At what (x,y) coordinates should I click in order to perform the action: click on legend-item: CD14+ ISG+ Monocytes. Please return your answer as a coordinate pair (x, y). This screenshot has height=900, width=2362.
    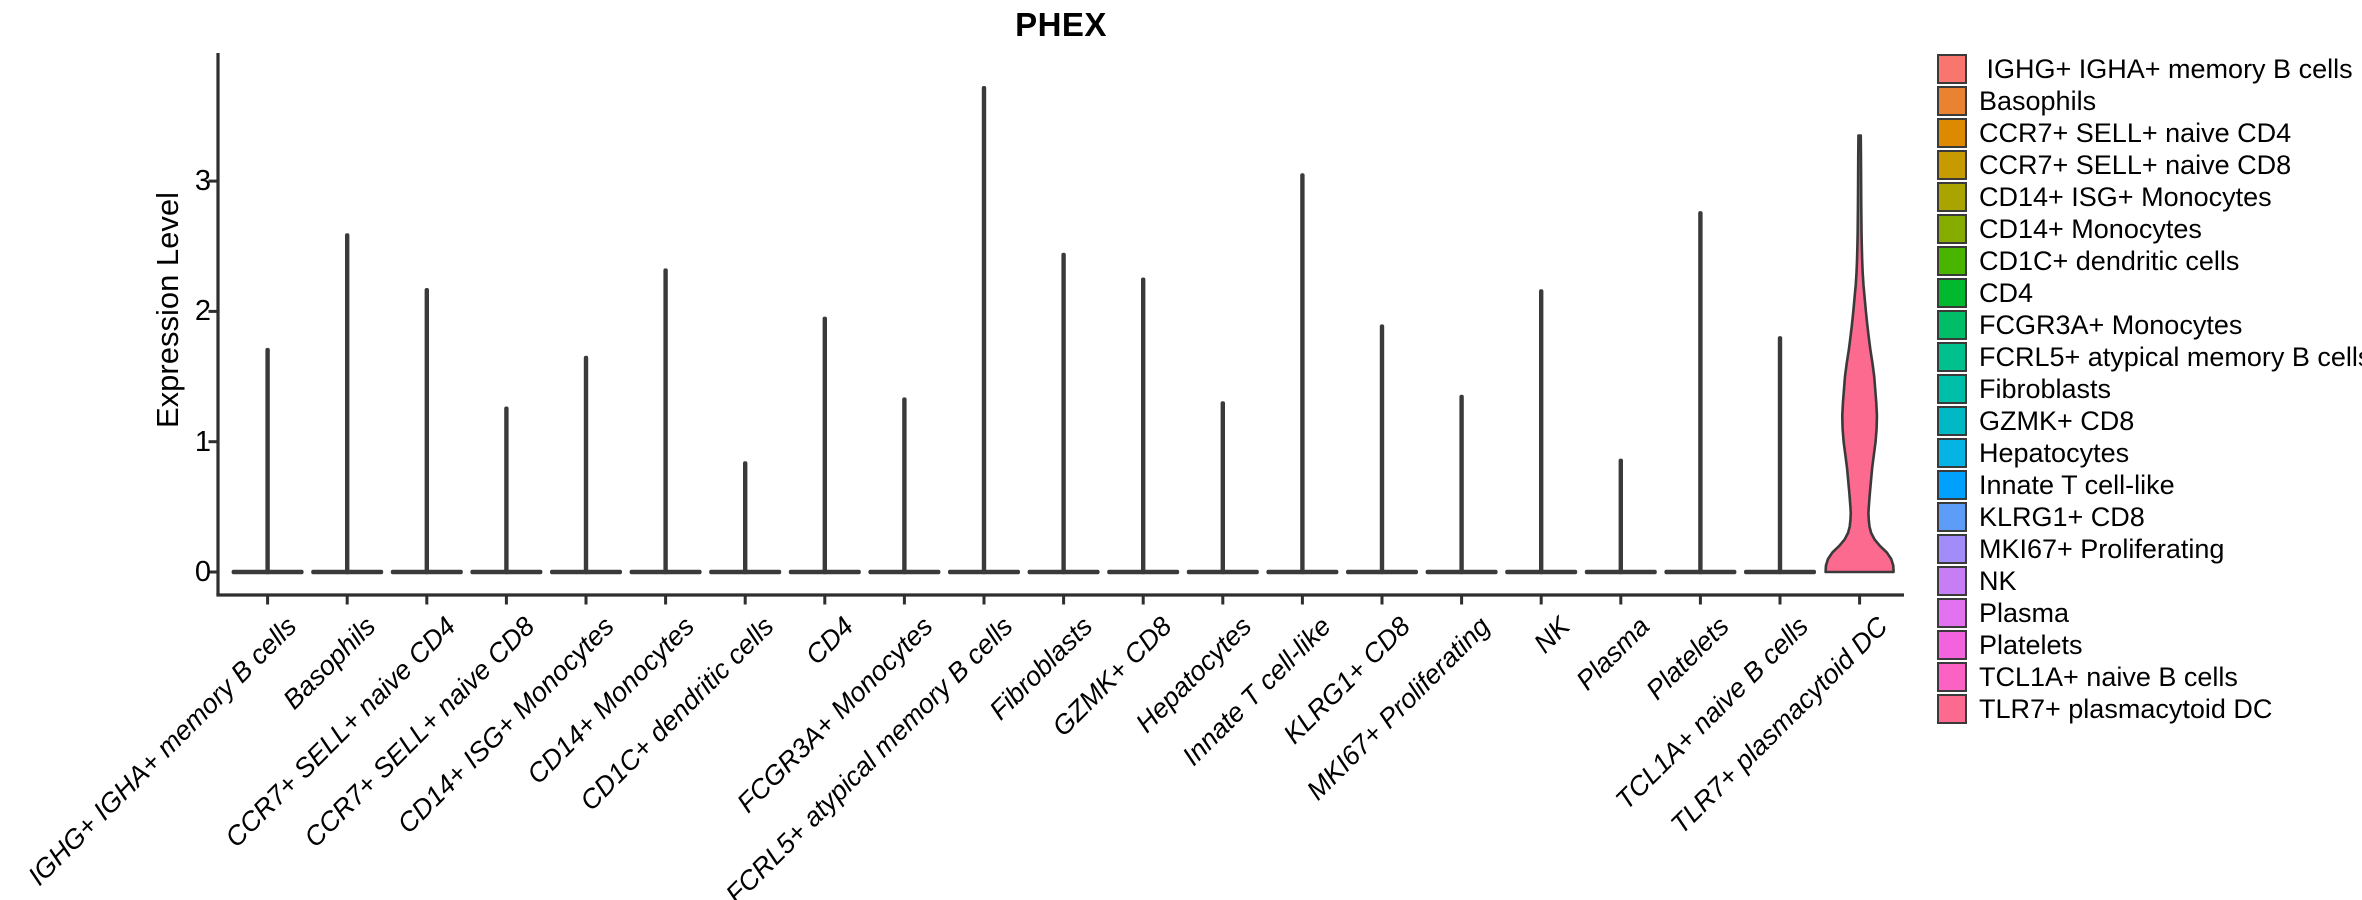
    Looking at the image, I should click on (2104, 197).